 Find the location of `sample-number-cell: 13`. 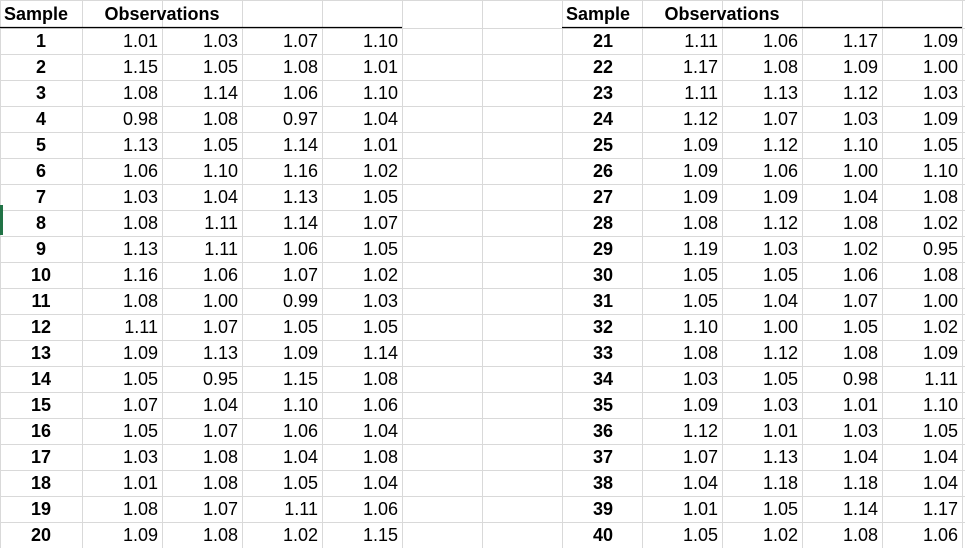

sample-number-cell: 13 is located at coordinates (41, 353).